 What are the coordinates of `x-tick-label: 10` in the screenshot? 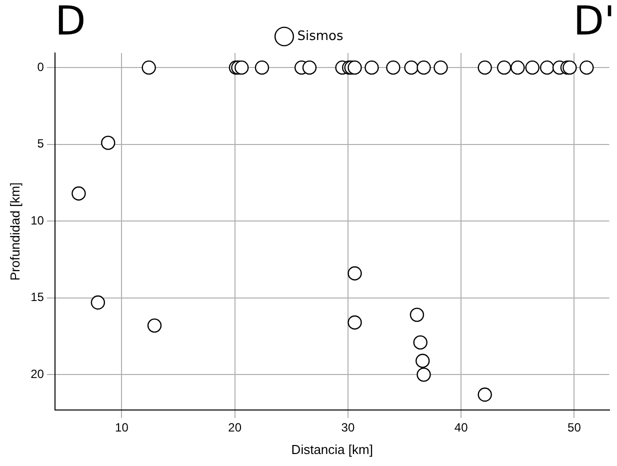 It's located at (122, 427).